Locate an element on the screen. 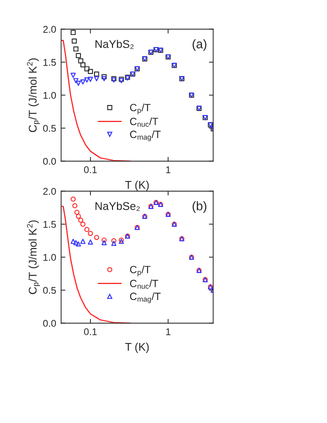  annotation: (b) is located at coordinates (199, 207).